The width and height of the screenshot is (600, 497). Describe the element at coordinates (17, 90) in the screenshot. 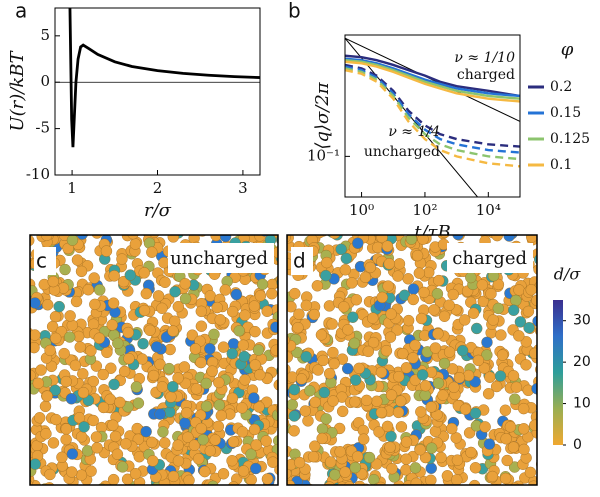

I see `y-axis-label: U(r)/kBT` at that location.